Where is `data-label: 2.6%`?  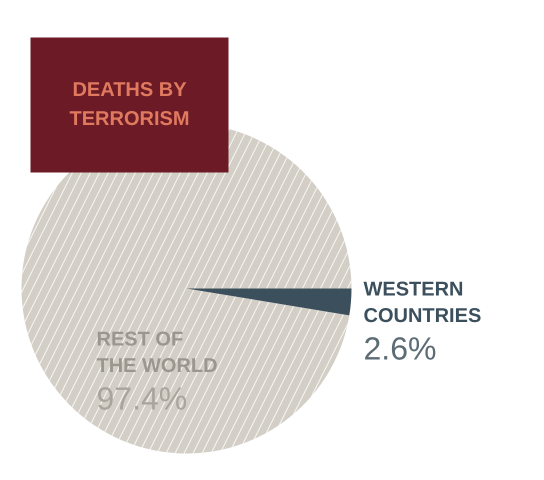
data-label: 2.6% is located at coordinates (400, 348).